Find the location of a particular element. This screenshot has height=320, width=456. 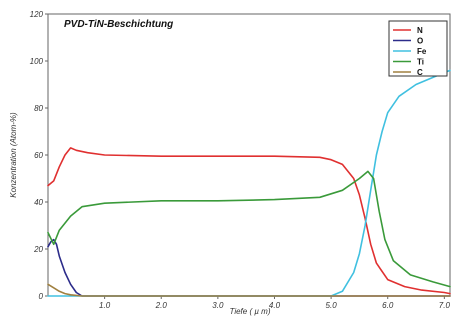

x-axis: 1.0 2.0 3.0 4.0 5.0 6.0 7.0 is located at coordinates (274, 303).